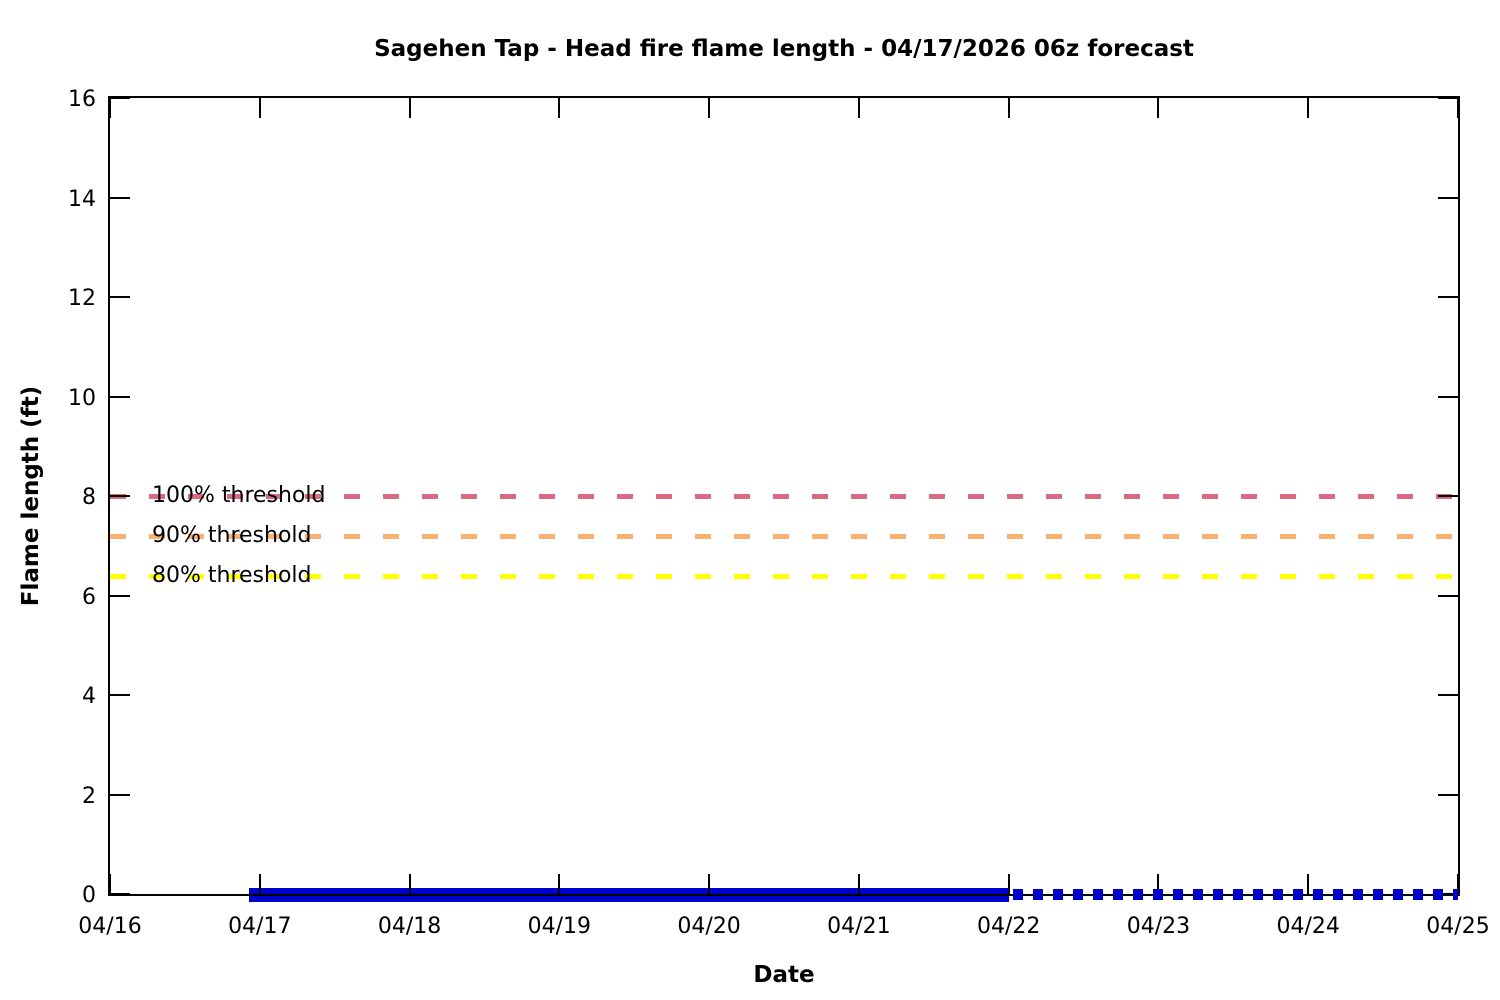 The image size is (1500, 1000). I want to click on x-tick-label: 04/25, so click(1458, 926).